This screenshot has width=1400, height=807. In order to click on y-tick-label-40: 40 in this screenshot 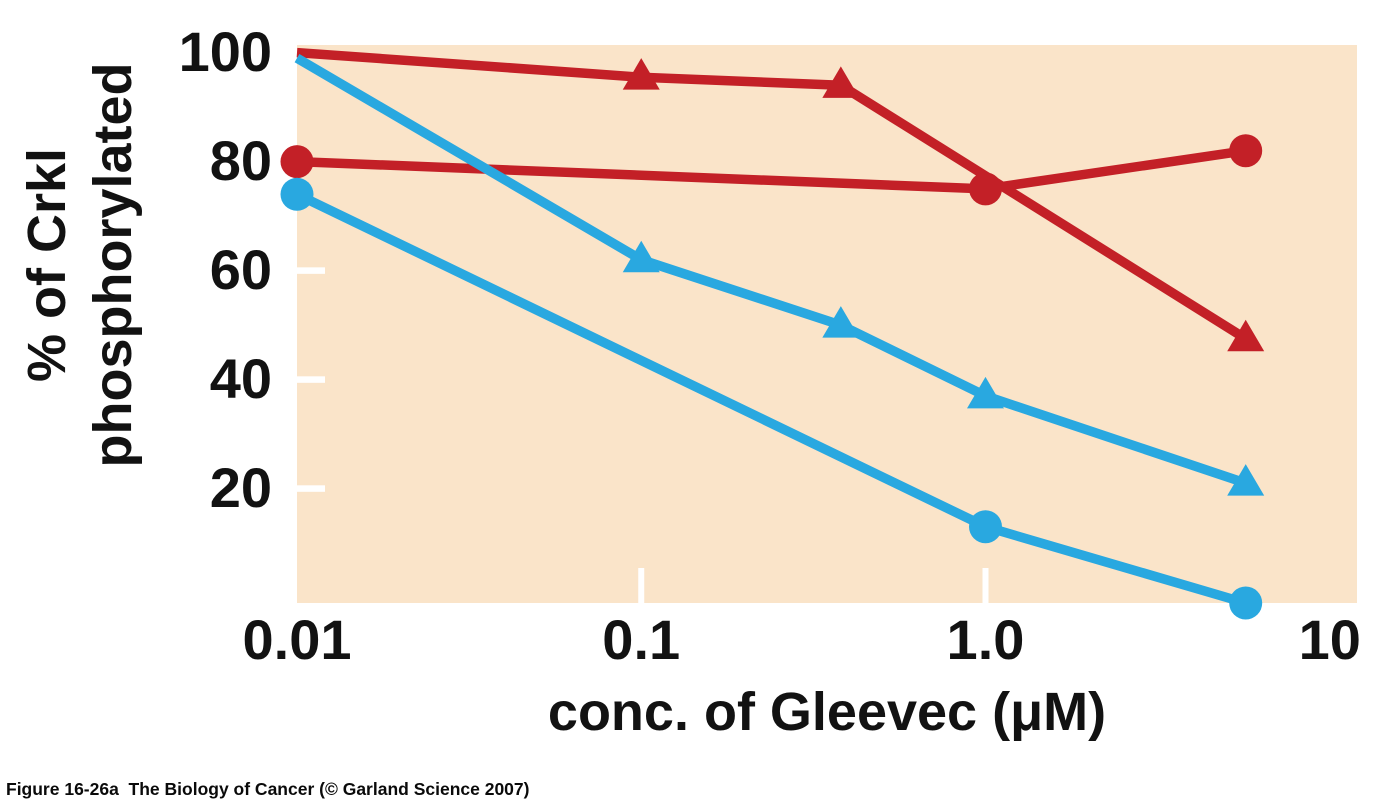, I will do `click(240, 378)`.